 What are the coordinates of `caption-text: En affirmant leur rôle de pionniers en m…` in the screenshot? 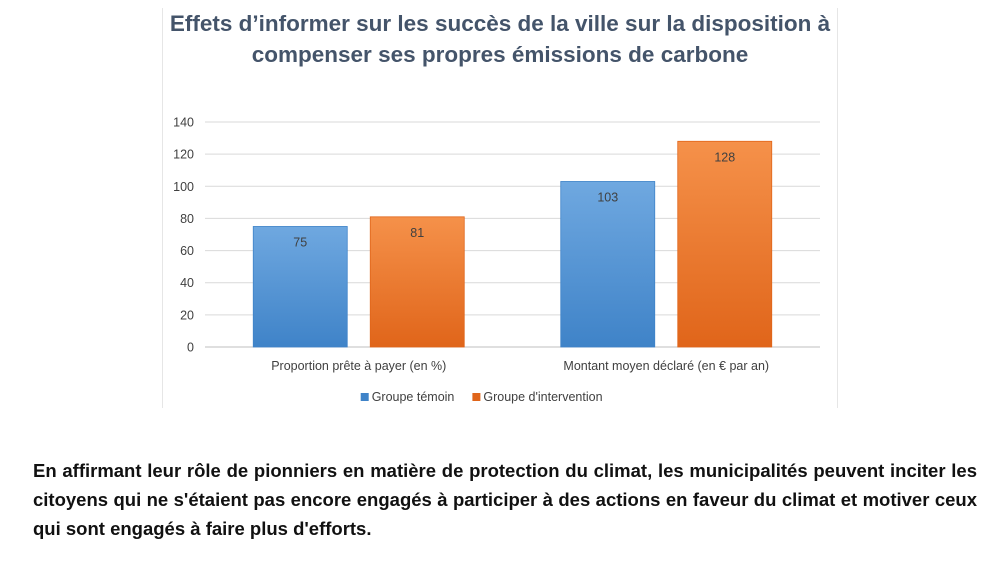 It's located at (505, 499).